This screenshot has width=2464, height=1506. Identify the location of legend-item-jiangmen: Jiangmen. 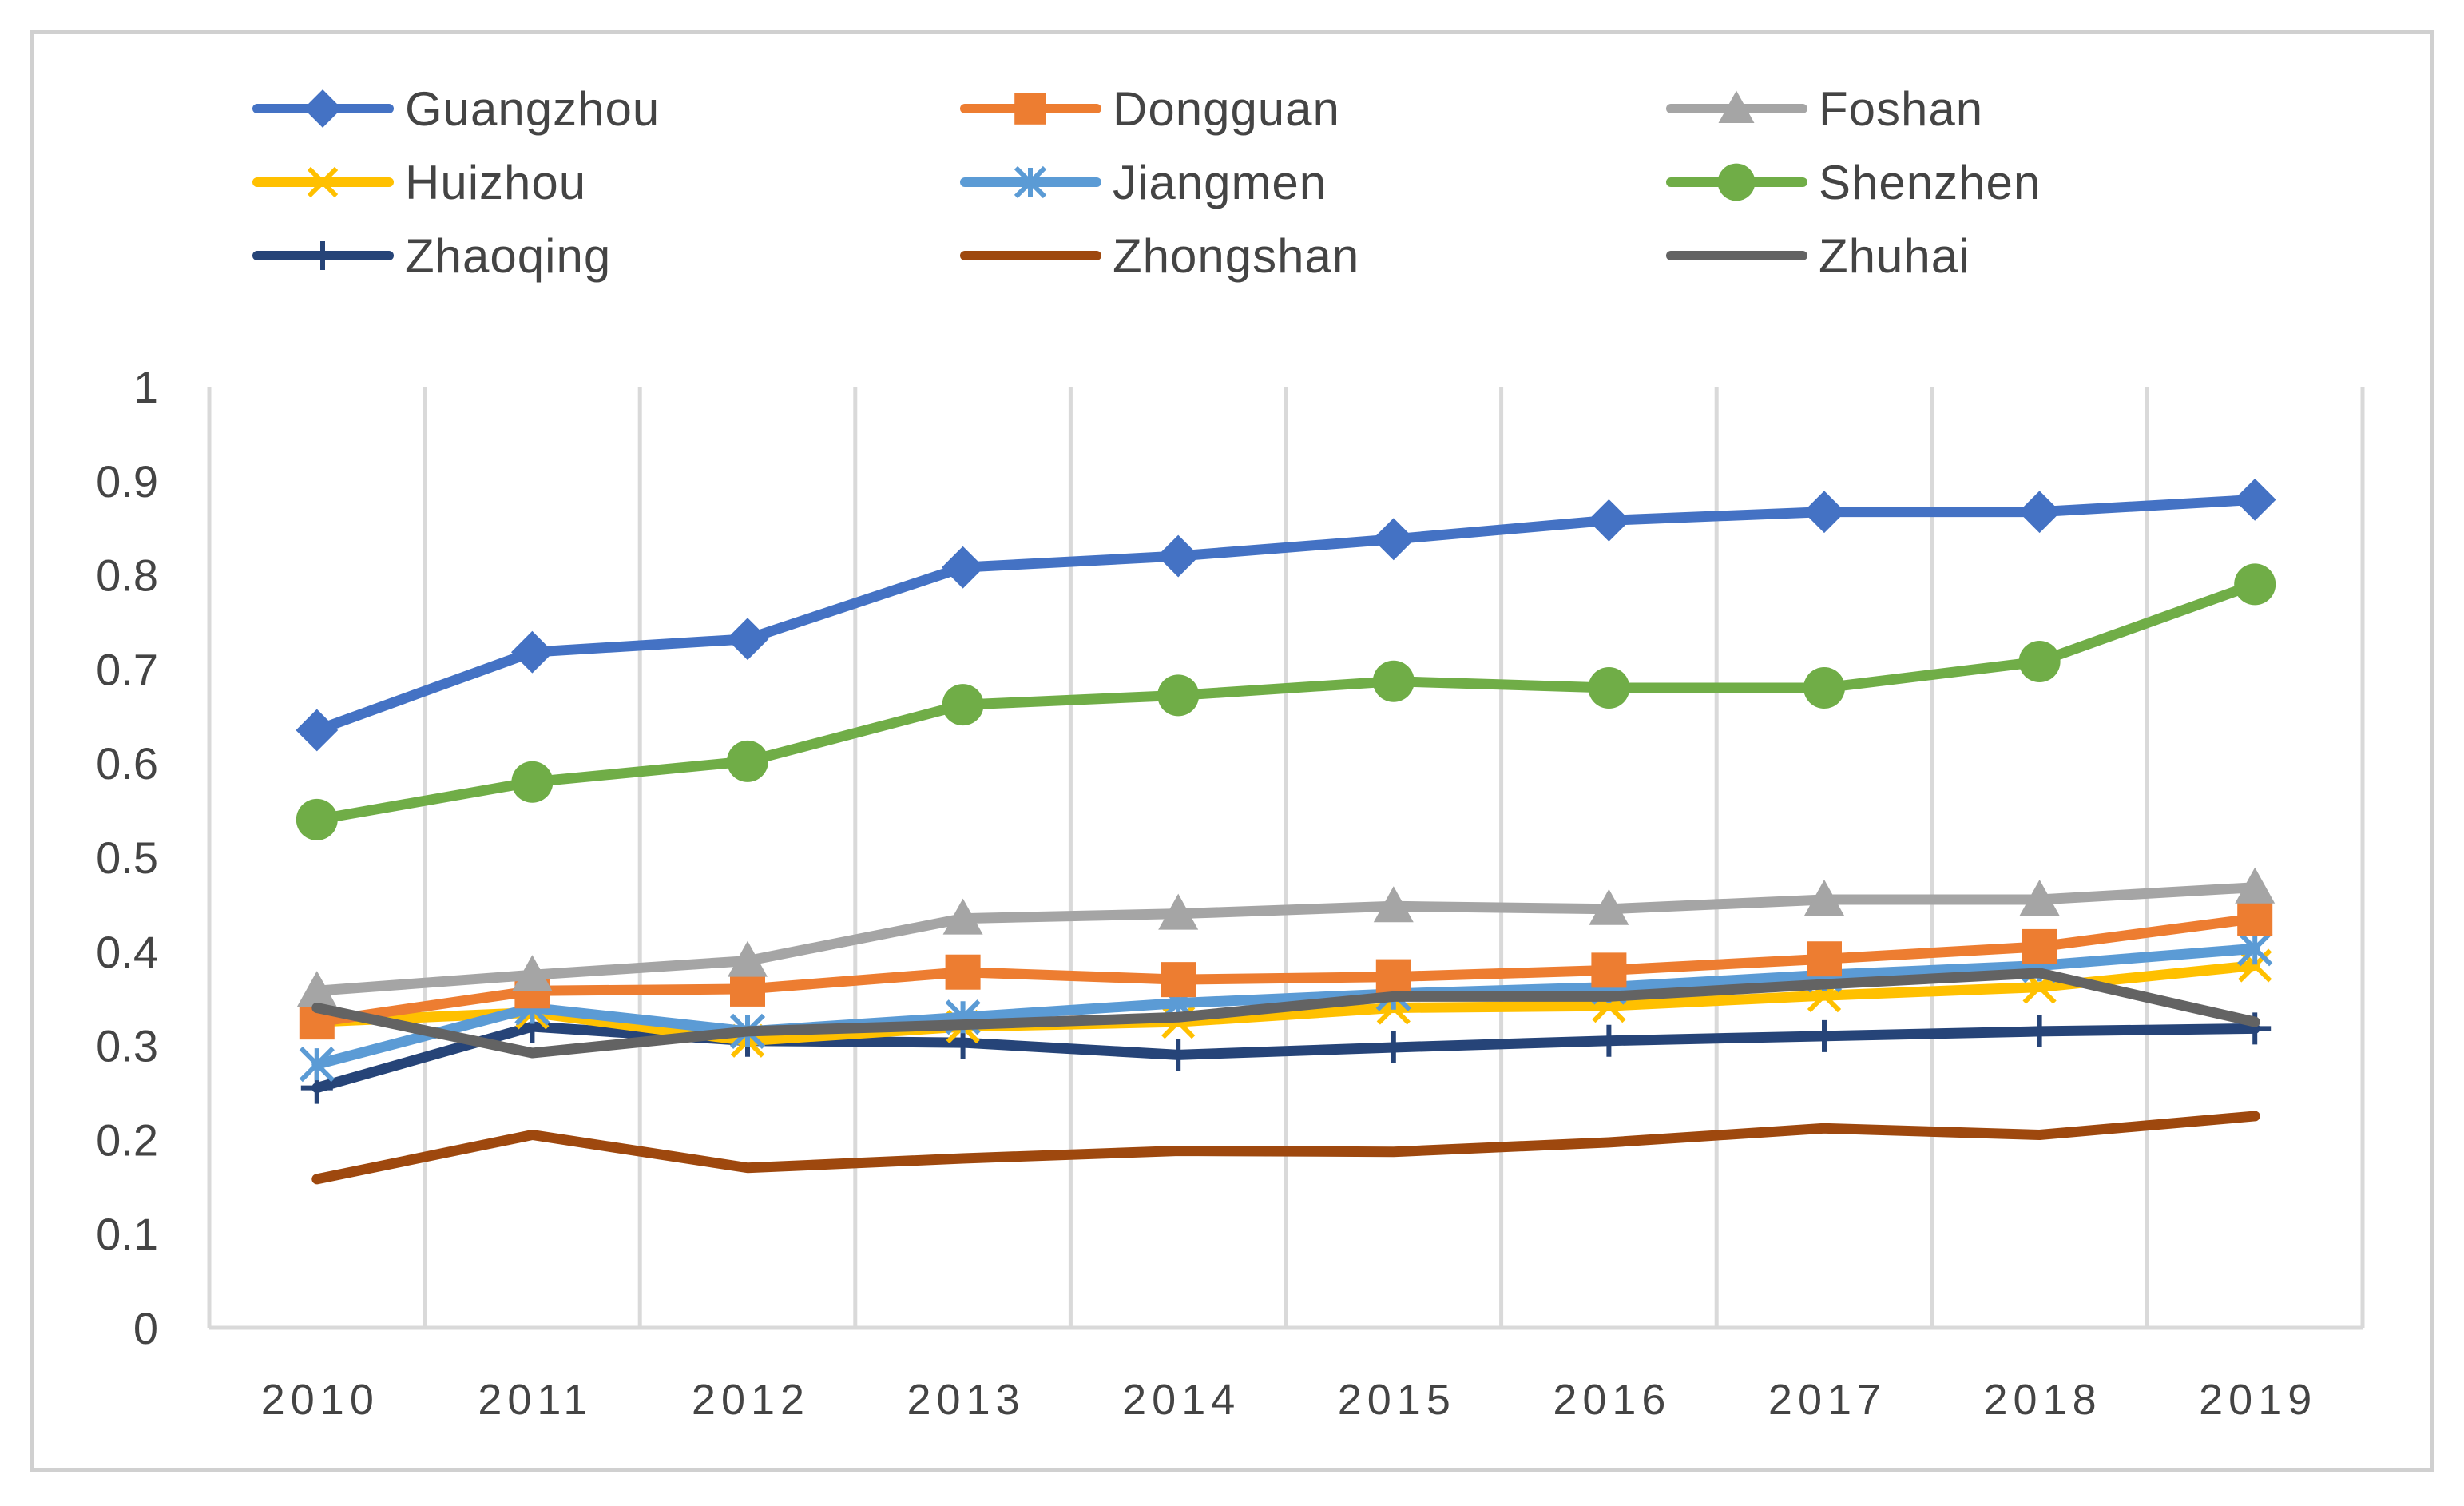
(1143, 182).